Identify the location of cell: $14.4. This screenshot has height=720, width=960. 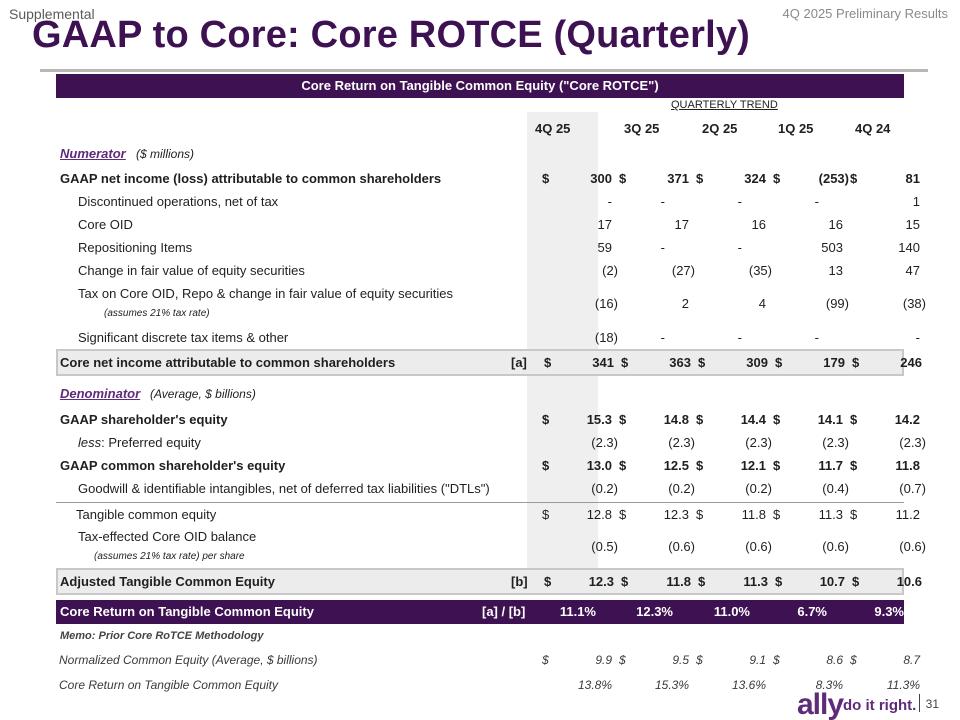
(731, 419).